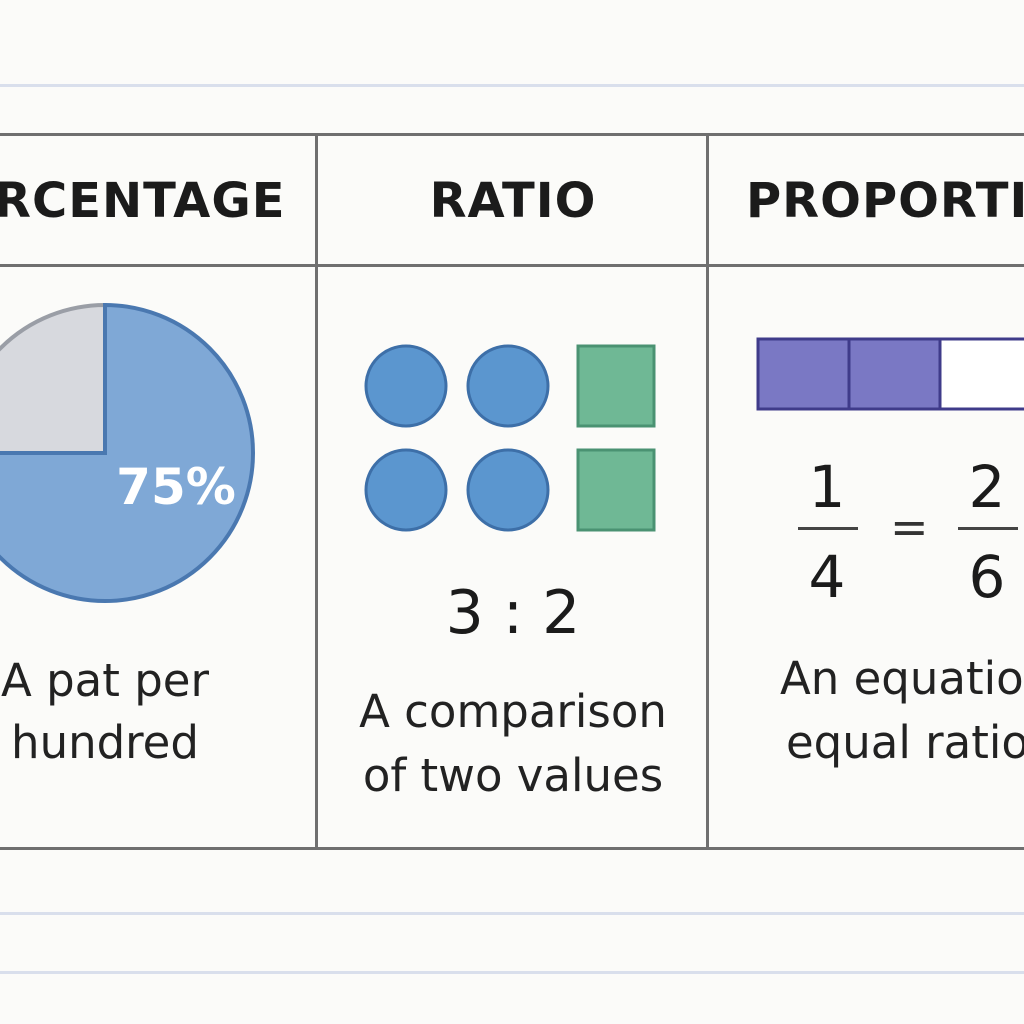 Image resolution: width=1024 pixels, height=1024 pixels. I want to click on right-fraction-denominator: 6, so click(987, 577).